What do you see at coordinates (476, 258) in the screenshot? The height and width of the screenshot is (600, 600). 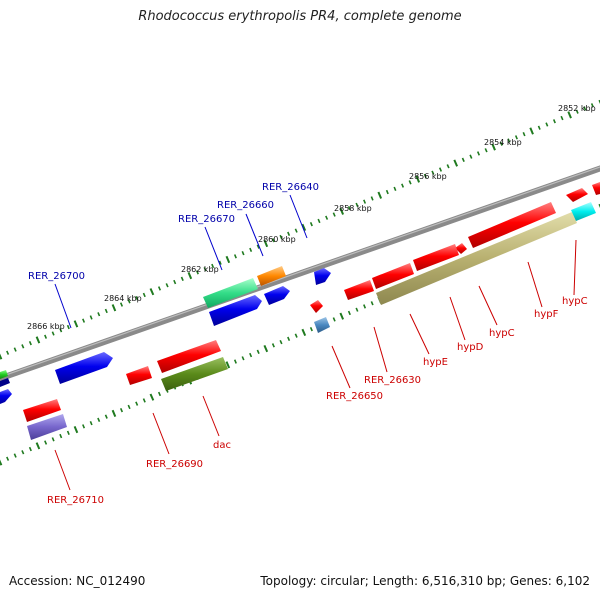 I see `feature-khaki-hyp-cluster` at bounding box center [476, 258].